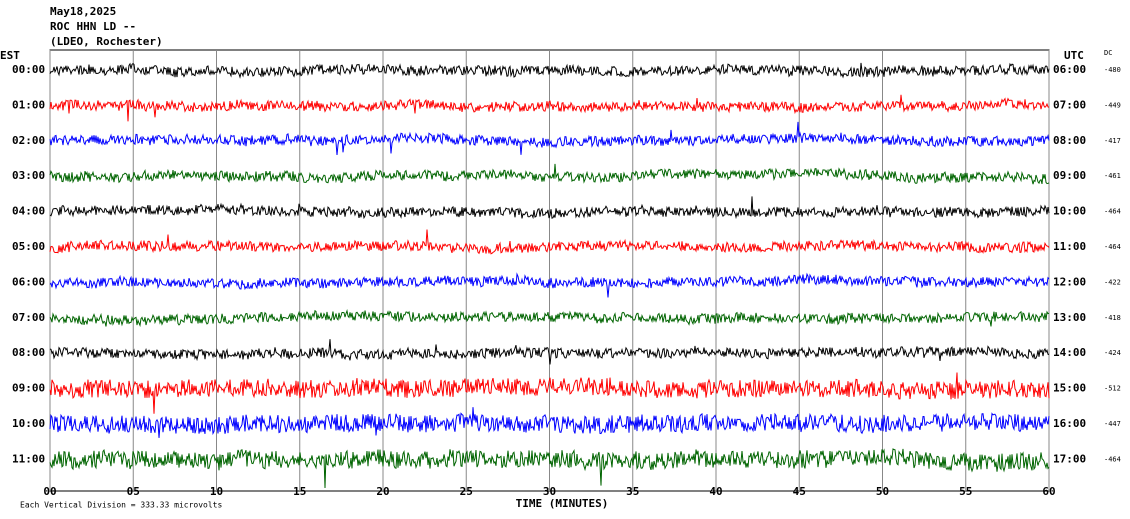 The width and height of the screenshot is (1130, 519). What do you see at coordinates (1112, 105) in the screenshot?
I see `dc-label: -449` at bounding box center [1112, 105].